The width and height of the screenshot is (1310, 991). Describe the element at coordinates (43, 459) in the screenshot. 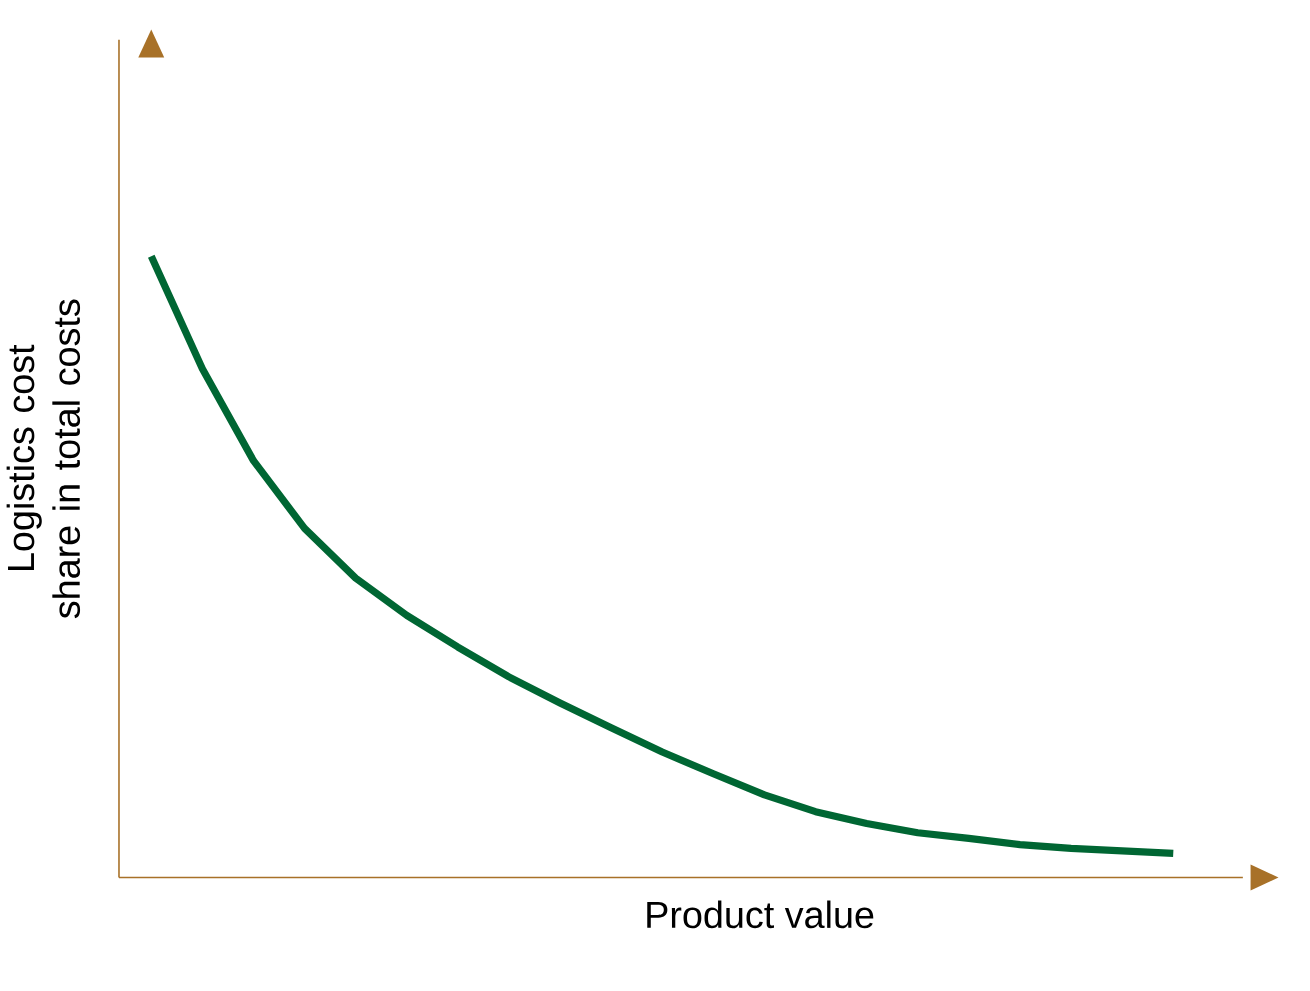

I see `y-axis-title: Logistics cost share in total costs` at that location.